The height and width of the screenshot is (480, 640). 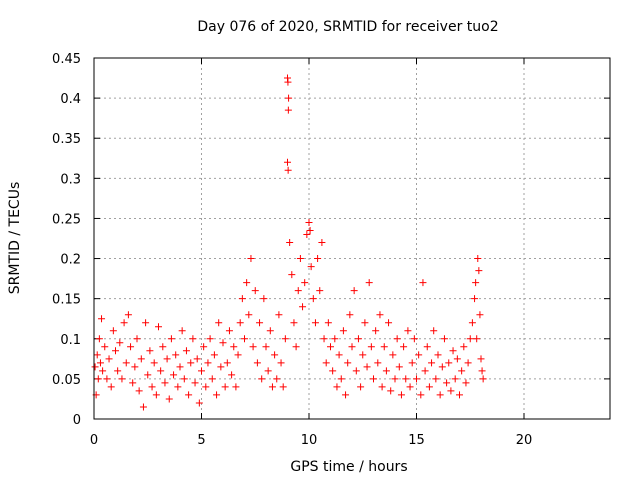 What do you see at coordinates (66, 59) in the screenshot?
I see `y-tick-label: 0.45` at bounding box center [66, 59].